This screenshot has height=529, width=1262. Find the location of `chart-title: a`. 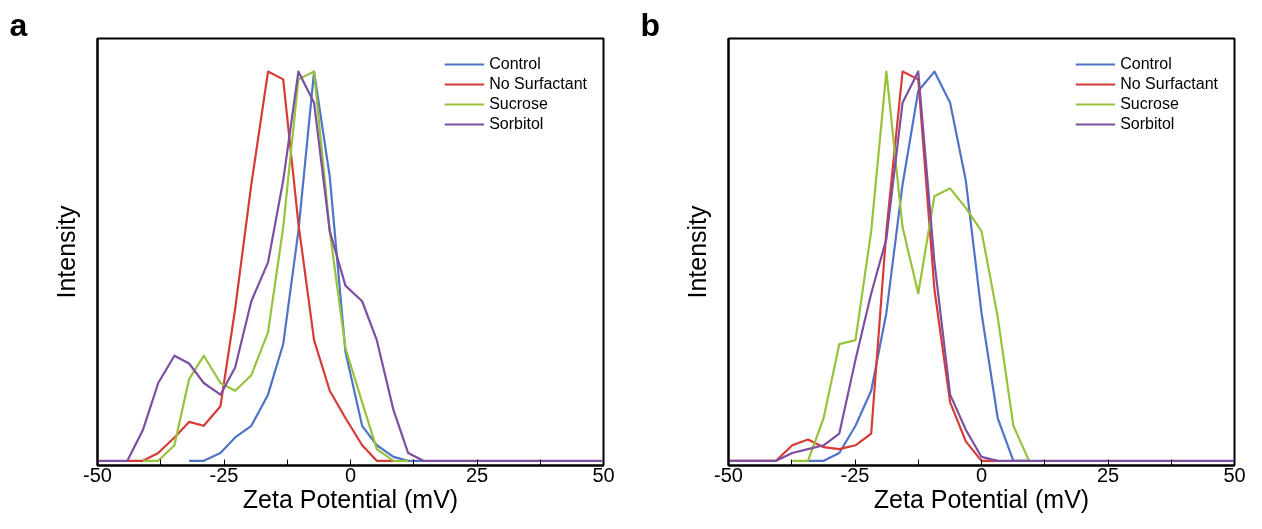

chart-title: a is located at coordinates (18, 24).